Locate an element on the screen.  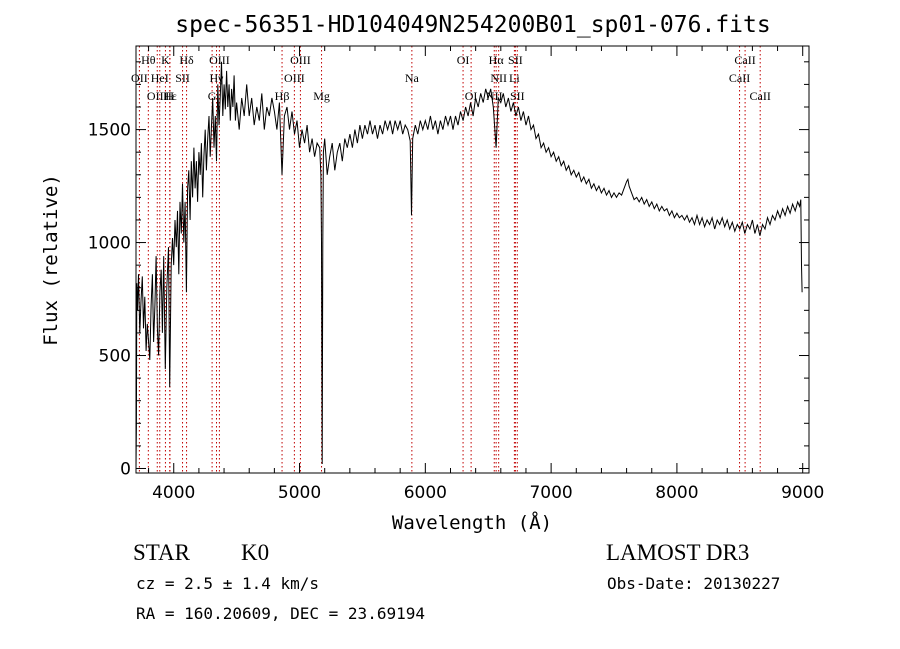
line-marker-label: H is located at coordinates (169, 96).